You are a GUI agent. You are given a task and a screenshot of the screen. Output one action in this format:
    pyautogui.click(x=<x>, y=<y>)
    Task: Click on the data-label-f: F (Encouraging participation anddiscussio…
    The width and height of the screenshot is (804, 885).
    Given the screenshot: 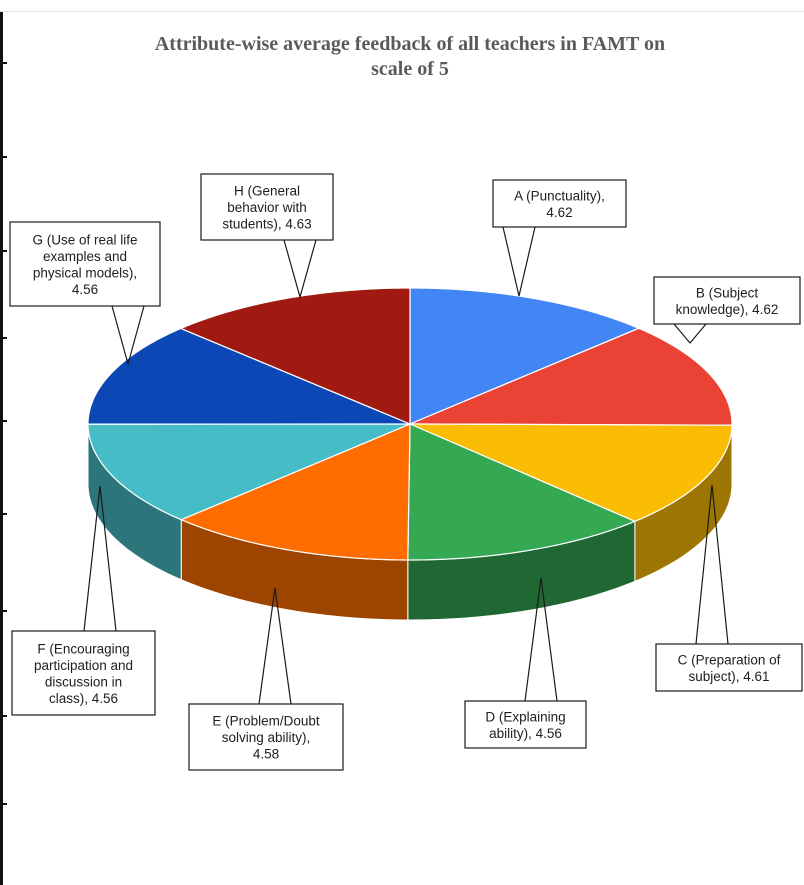 What is the action you would take?
    pyautogui.click(x=83, y=600)
    